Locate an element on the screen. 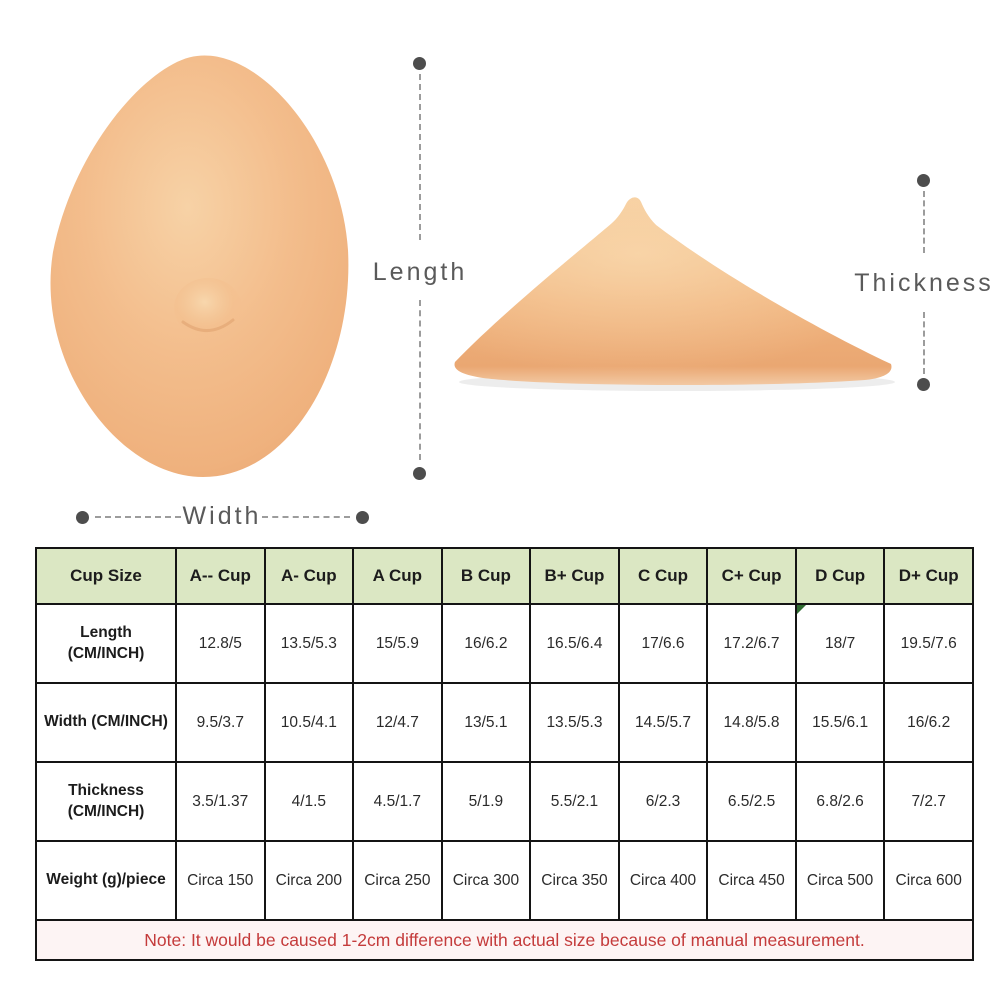  value-cell: 17/6.6 is located at coordinates (663, 643).